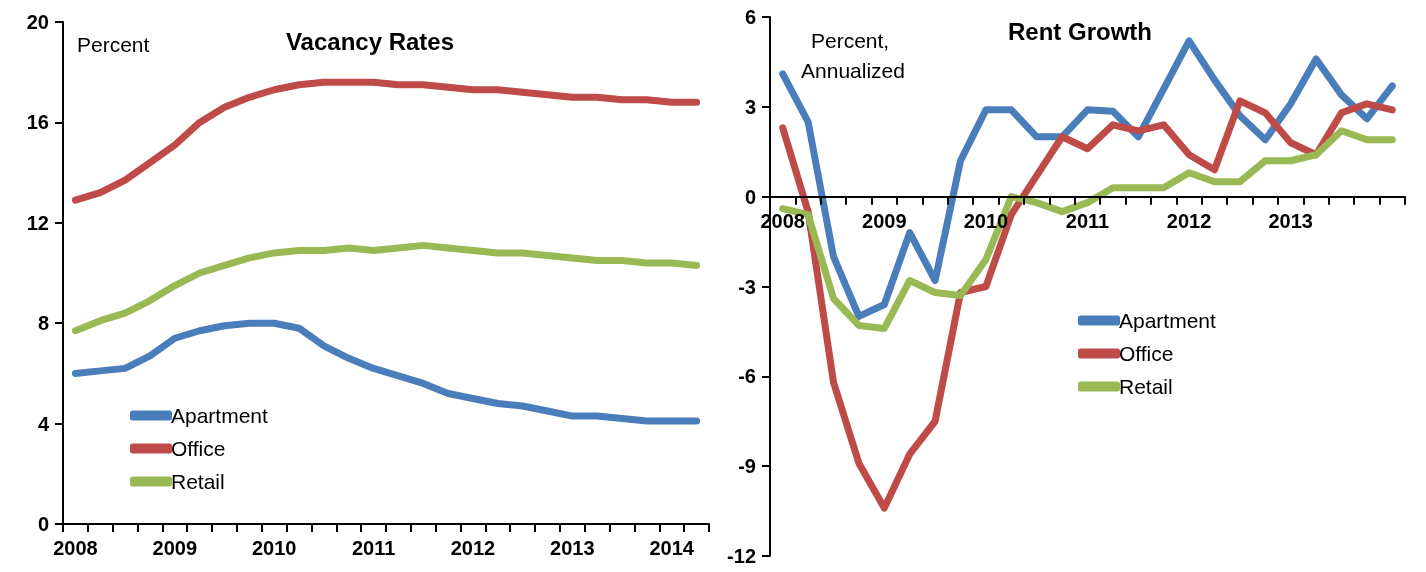  Describe the element at coordinates (750, 106) in the screenshot. I see `y-tick-label: 3` at that location.